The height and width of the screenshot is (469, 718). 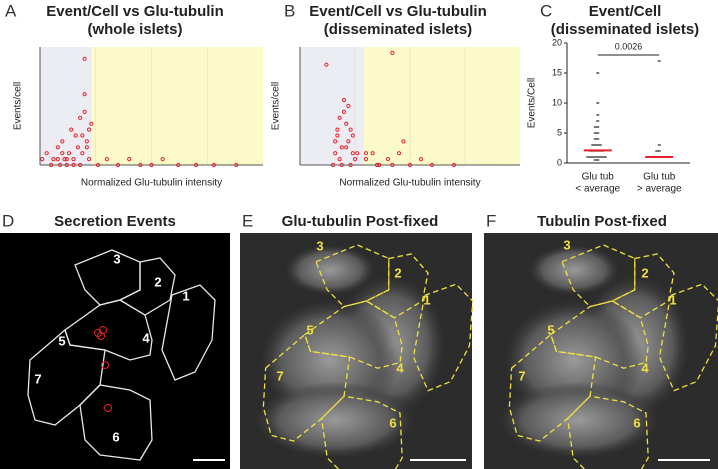 I want to click on above-average-region, so click(x=441, y=106).